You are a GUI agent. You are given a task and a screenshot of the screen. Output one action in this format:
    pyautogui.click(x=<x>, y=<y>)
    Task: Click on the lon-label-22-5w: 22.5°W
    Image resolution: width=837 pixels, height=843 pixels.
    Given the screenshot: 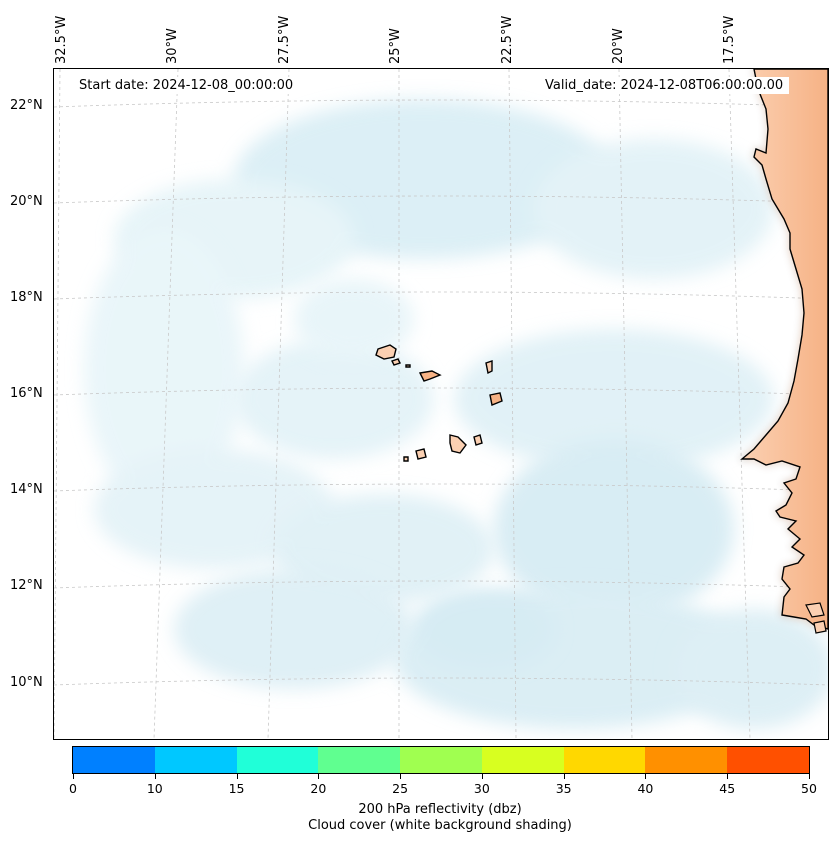 What is the action you would take?
    pyautogui.click(x=507, y=39)
    